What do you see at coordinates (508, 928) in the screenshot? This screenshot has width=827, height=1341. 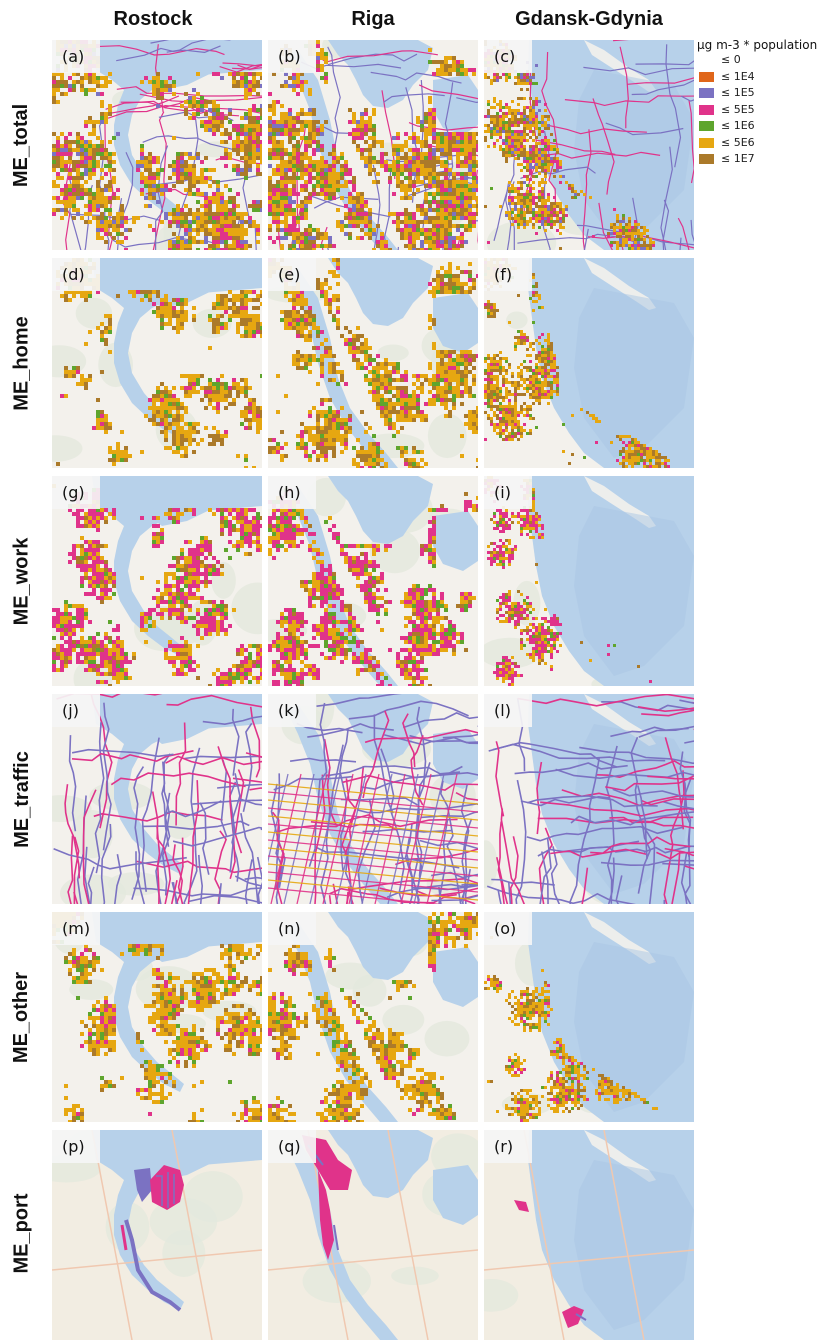 I see `panel-letter: (o)` at bounding box center [508, 928].